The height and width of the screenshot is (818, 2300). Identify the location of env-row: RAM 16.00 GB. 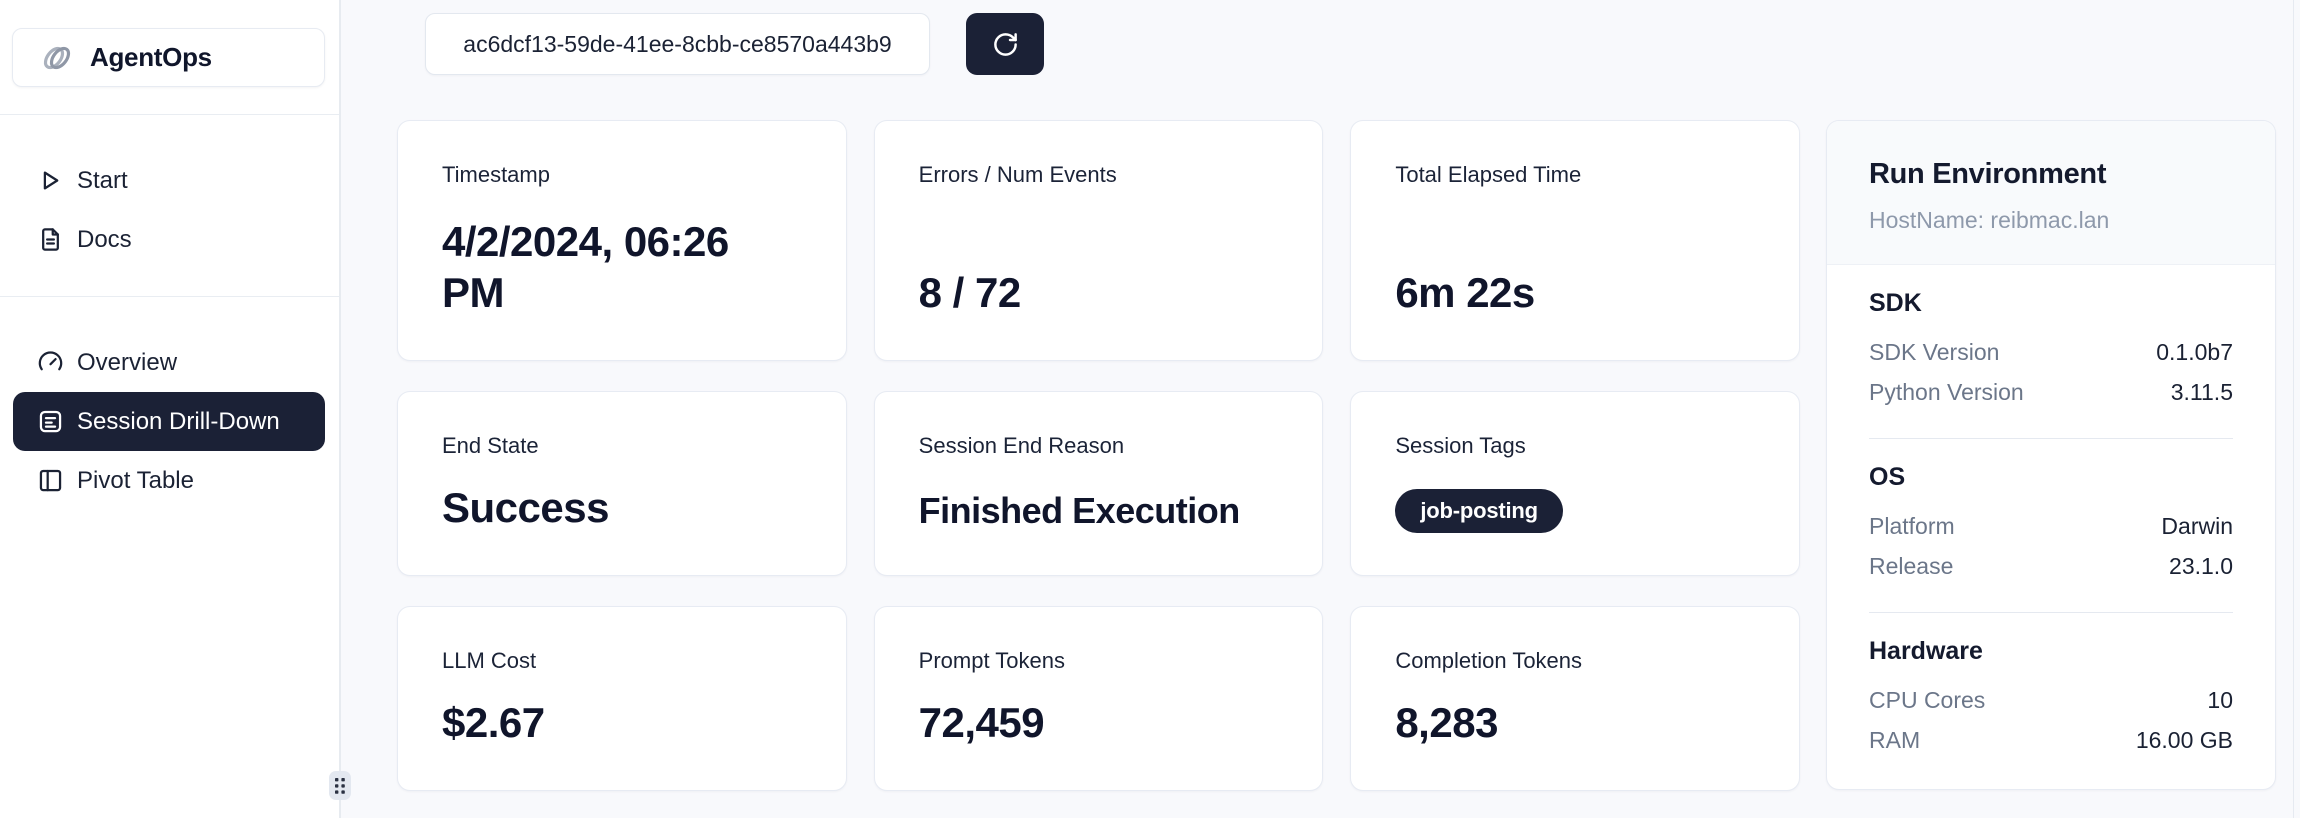
(2051, 740).